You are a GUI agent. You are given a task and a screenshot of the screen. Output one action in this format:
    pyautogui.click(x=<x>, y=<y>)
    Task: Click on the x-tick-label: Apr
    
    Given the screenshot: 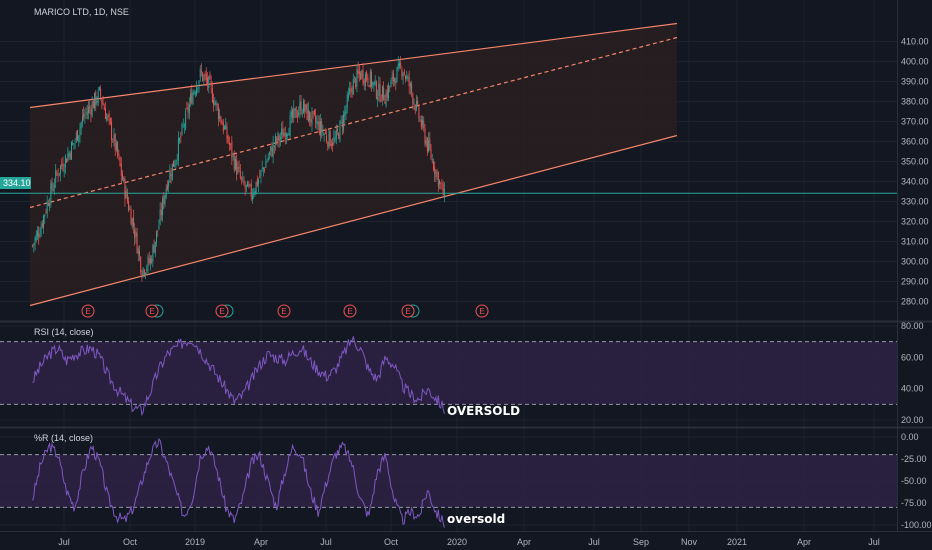 What is the action you would take?
    pyautogui.click(x=524, y=542)
    